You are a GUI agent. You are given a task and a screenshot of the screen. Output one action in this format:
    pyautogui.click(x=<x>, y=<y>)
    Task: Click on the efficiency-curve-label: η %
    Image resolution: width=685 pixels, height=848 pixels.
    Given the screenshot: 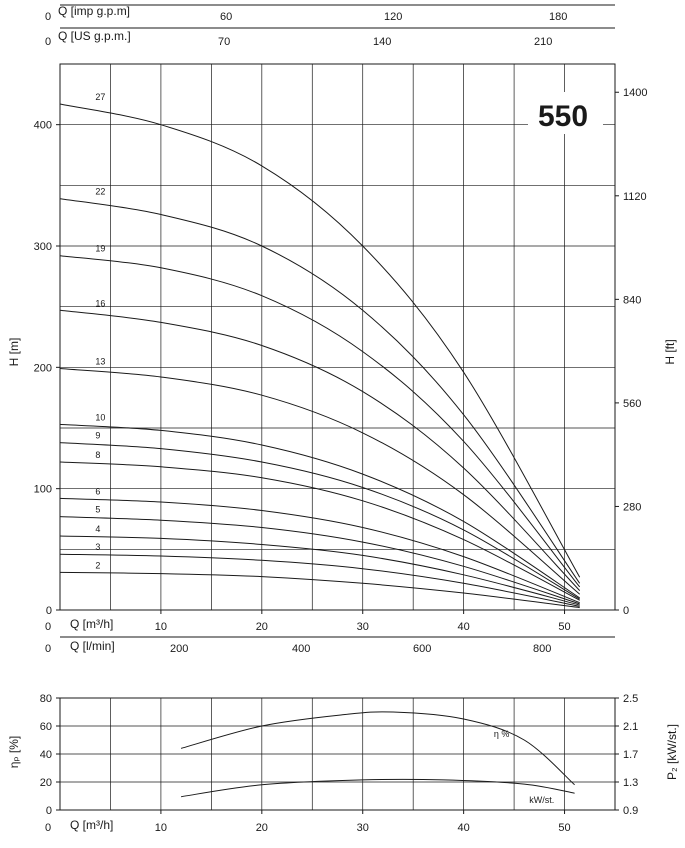 What is the action you would take?
    pyautogui.click(x=502, y=734)
    